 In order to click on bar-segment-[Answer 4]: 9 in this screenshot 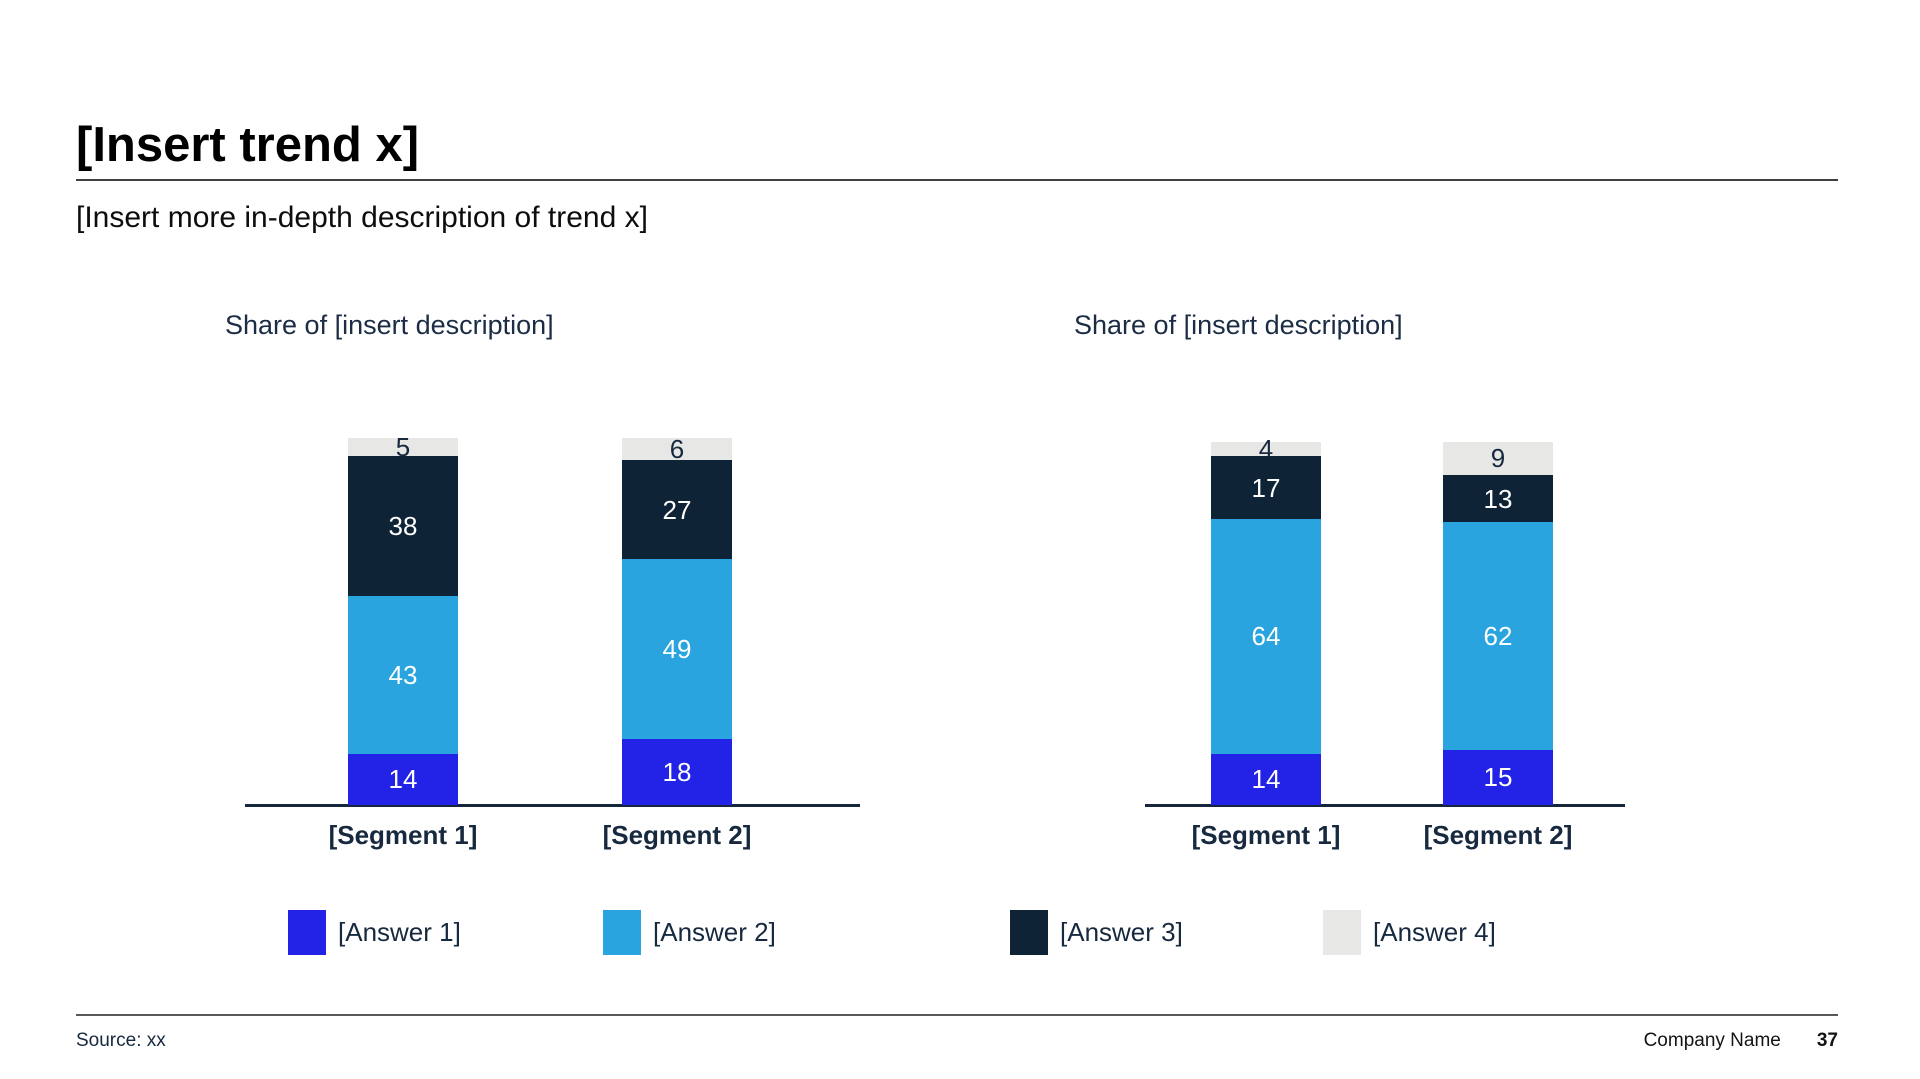, I will do `click(1498, 458)`.